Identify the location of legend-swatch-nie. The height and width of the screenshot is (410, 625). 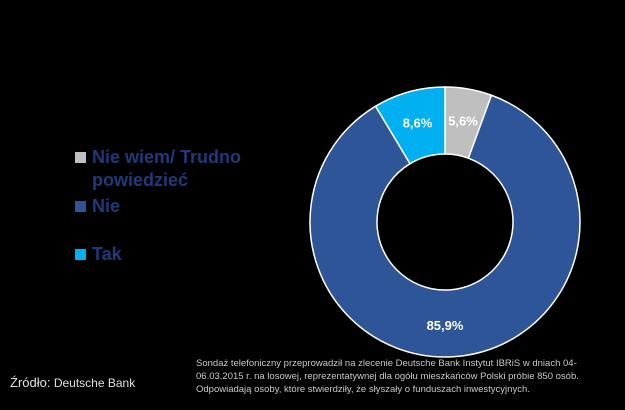
(80, 206).